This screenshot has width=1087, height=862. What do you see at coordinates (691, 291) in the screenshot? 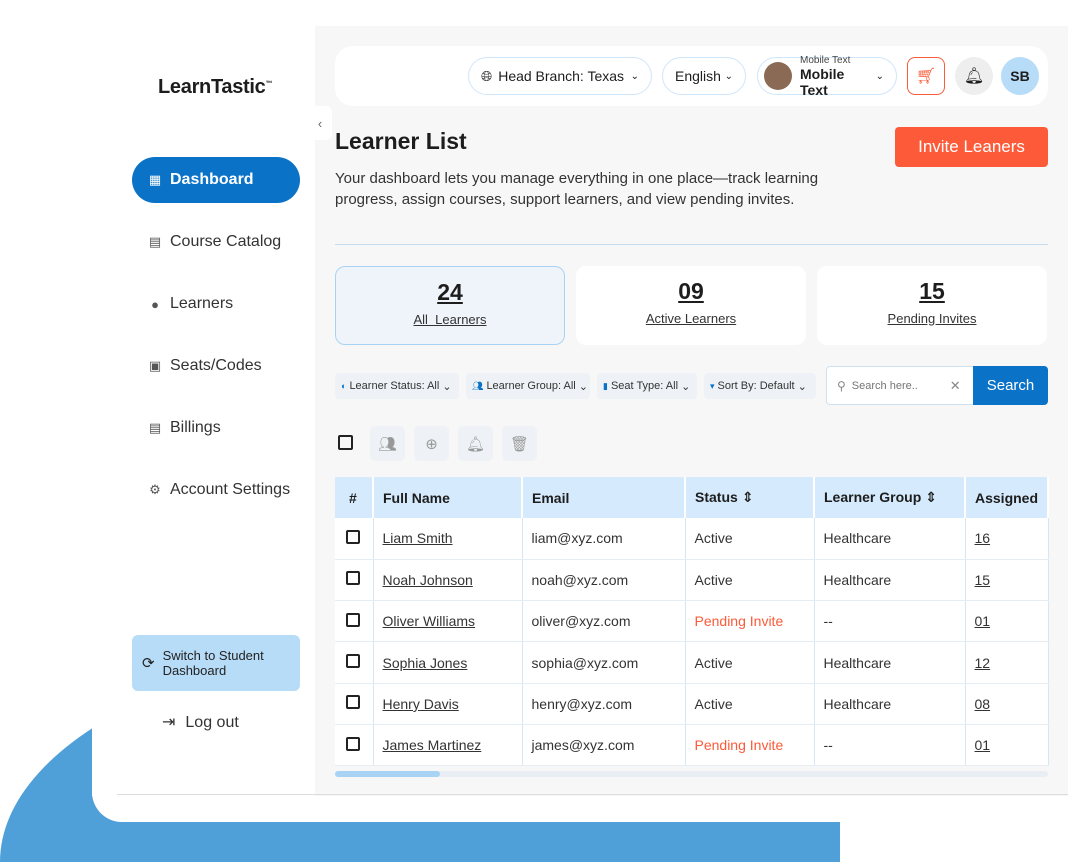
I see `stat-value: 09` at bounding box center [691, 291].